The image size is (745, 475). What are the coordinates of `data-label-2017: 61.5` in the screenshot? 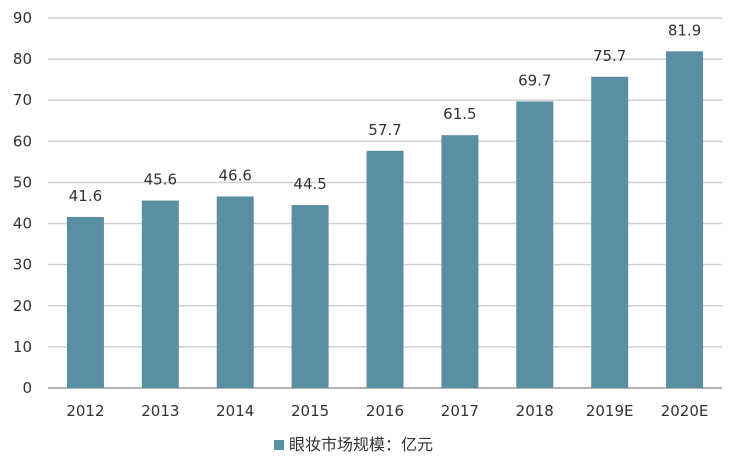 It's located at (459, 114).